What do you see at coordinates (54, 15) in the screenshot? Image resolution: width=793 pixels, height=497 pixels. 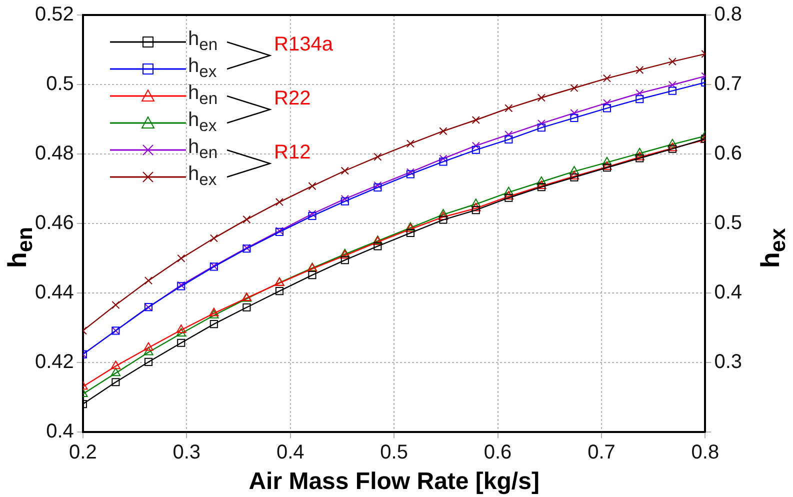 I see `y-tick-label: 0.52` at bounding box center [54, 15].